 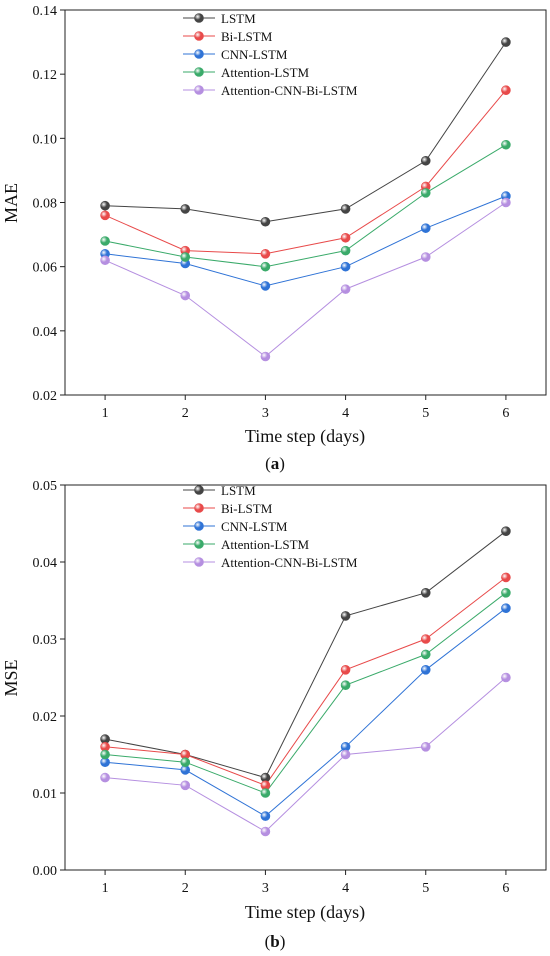 I want to click on series-line-cnn-lstm-mae, so click(x=306, y=241).